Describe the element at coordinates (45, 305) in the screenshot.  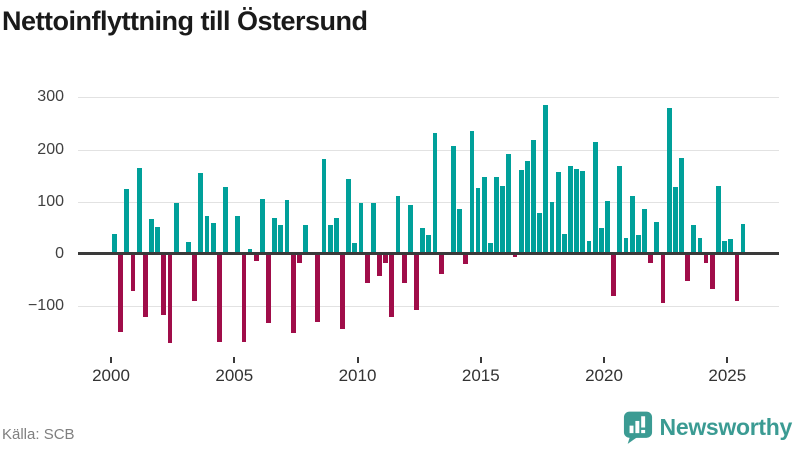
I see `y-axis-label: −100` at that location.